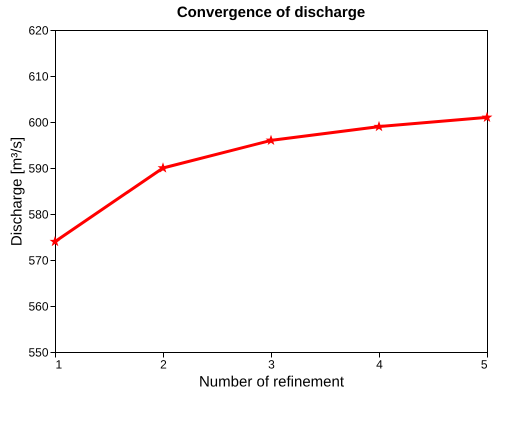 The height and width of the screenshot is (423, 512). I want to click on y-tick-label: 550, so click(38, 353).